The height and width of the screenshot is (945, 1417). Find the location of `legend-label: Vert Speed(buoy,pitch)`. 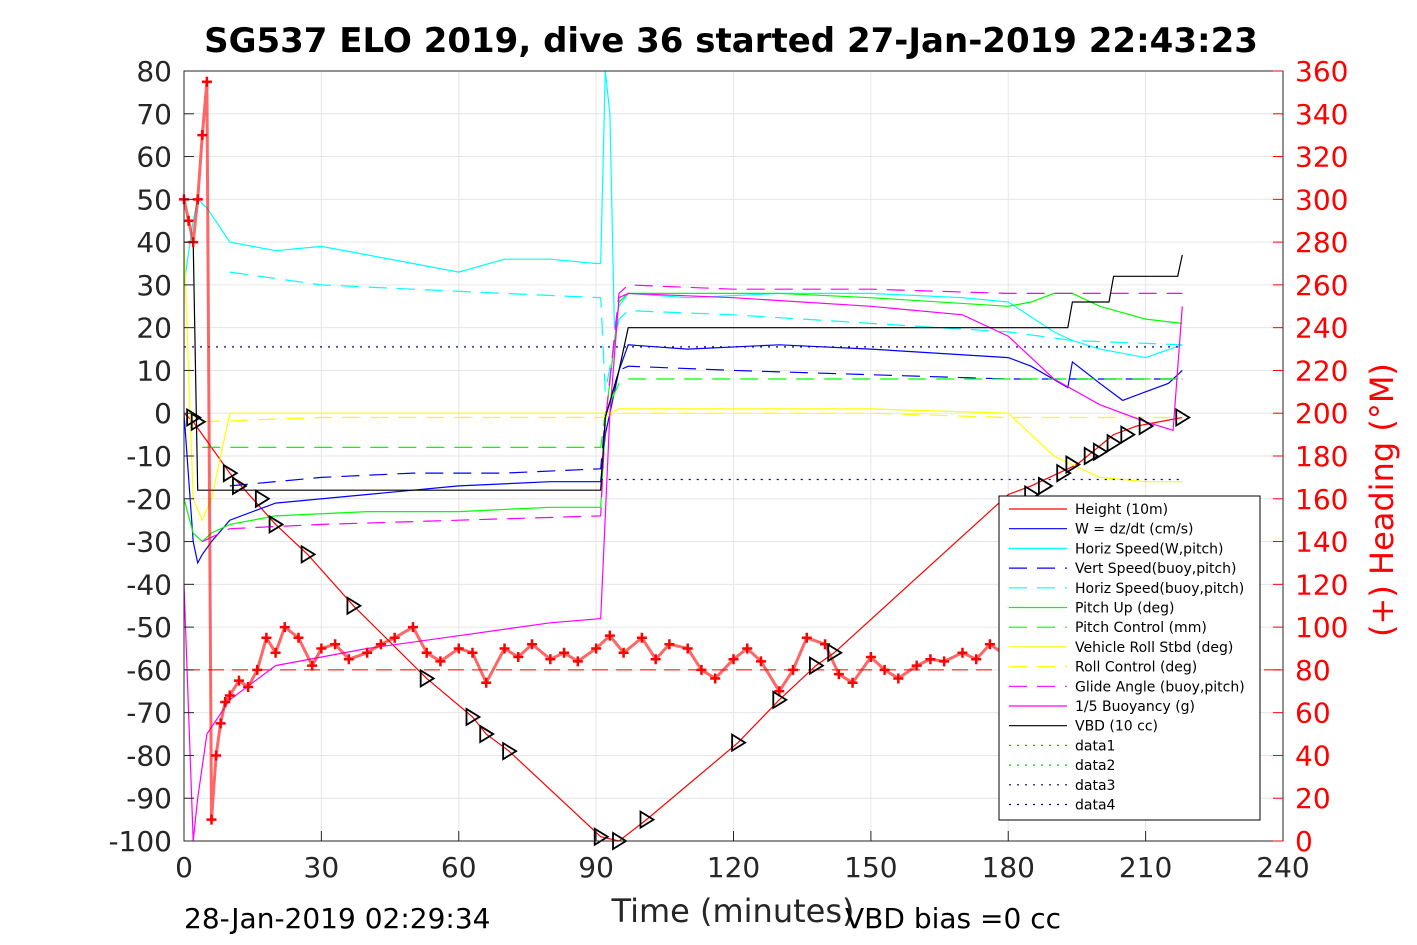

legend-label: Vert Speed(buoy,pitch) is located at coordinates (1156, 569).